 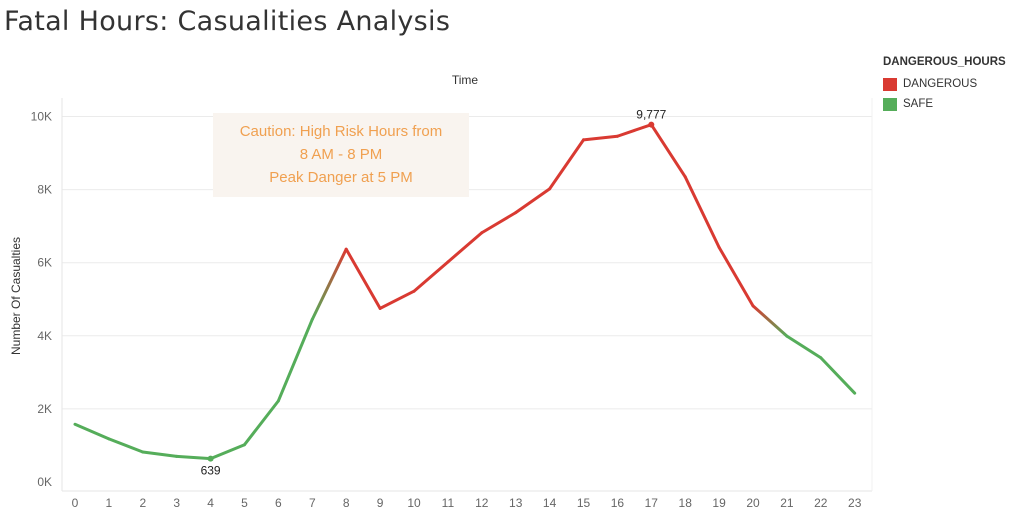 What do you see at coordinates (414, 503) in the screenshot?
I see `x-tick-label: 10` at bounding box center [414, 503].